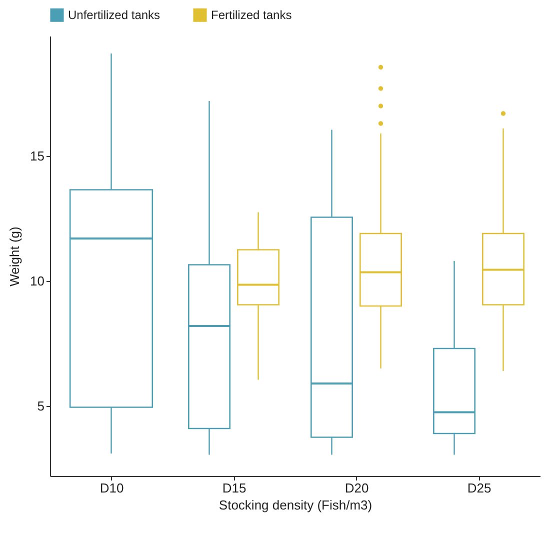 The image size is (557, 554). What do you see at coordinates (356, 488) in the screenshot?
I see `x-tick-label: D20` at bounding box center [356, 488].